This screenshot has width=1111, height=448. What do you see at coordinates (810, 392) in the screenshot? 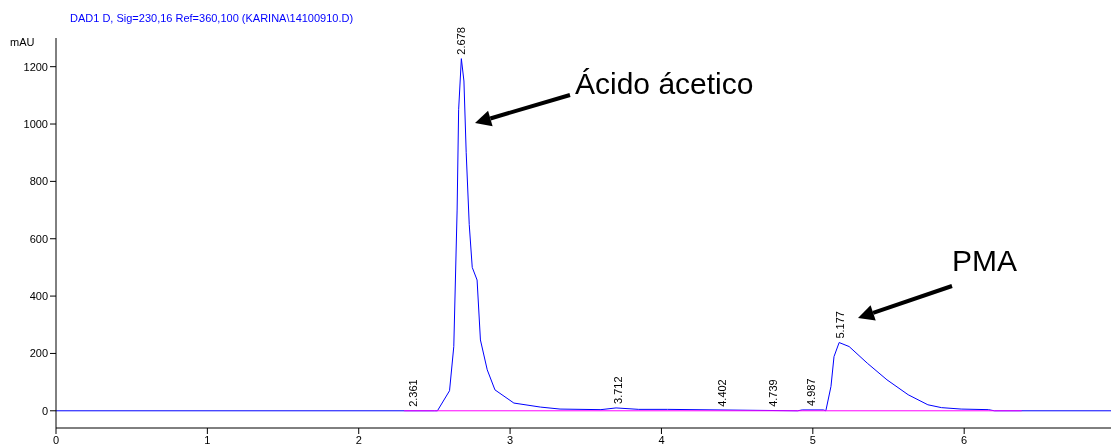
I see `annotation: 4.987` at bounding box center [810, 392].